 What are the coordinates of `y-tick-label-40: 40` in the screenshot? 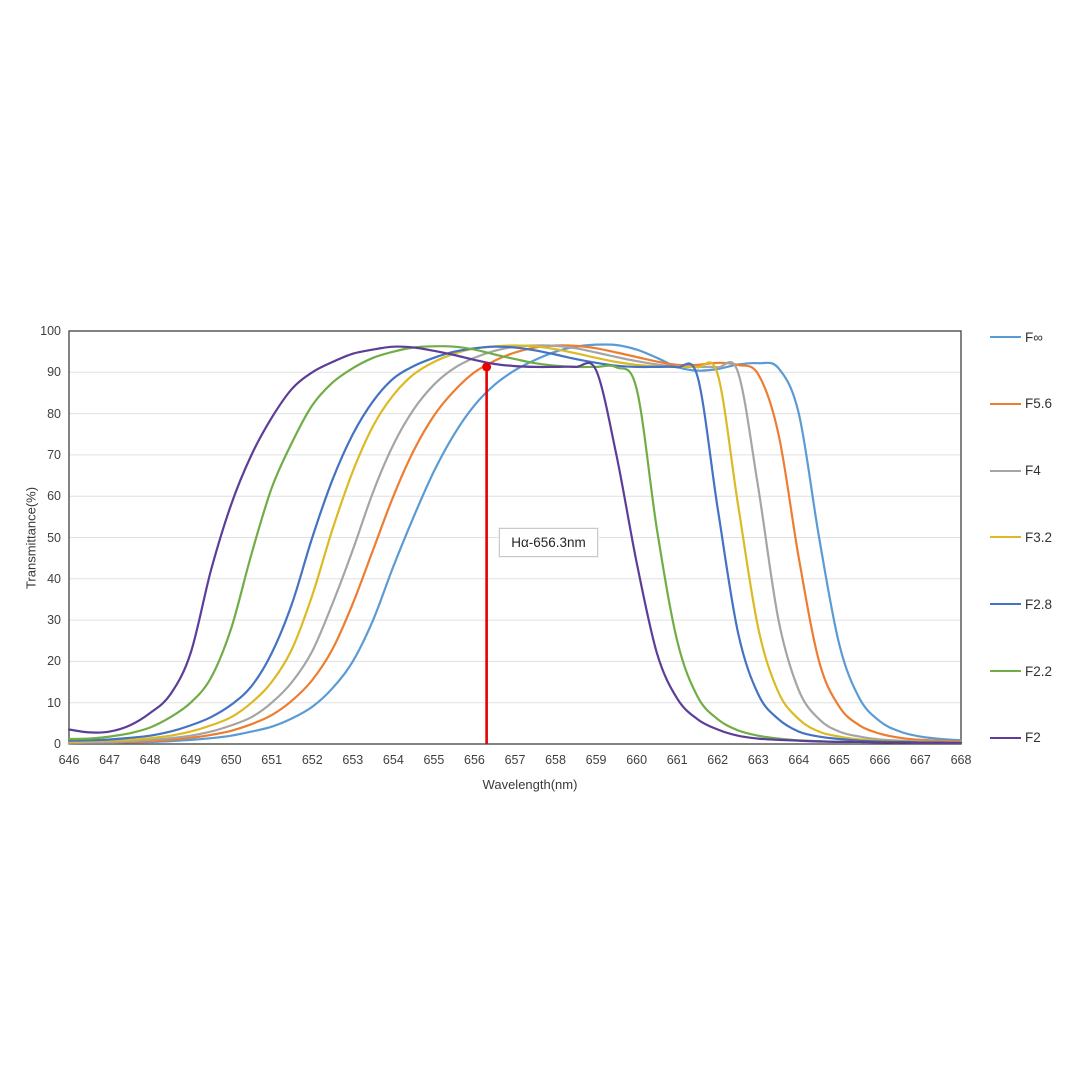 It's located at (54, 578).